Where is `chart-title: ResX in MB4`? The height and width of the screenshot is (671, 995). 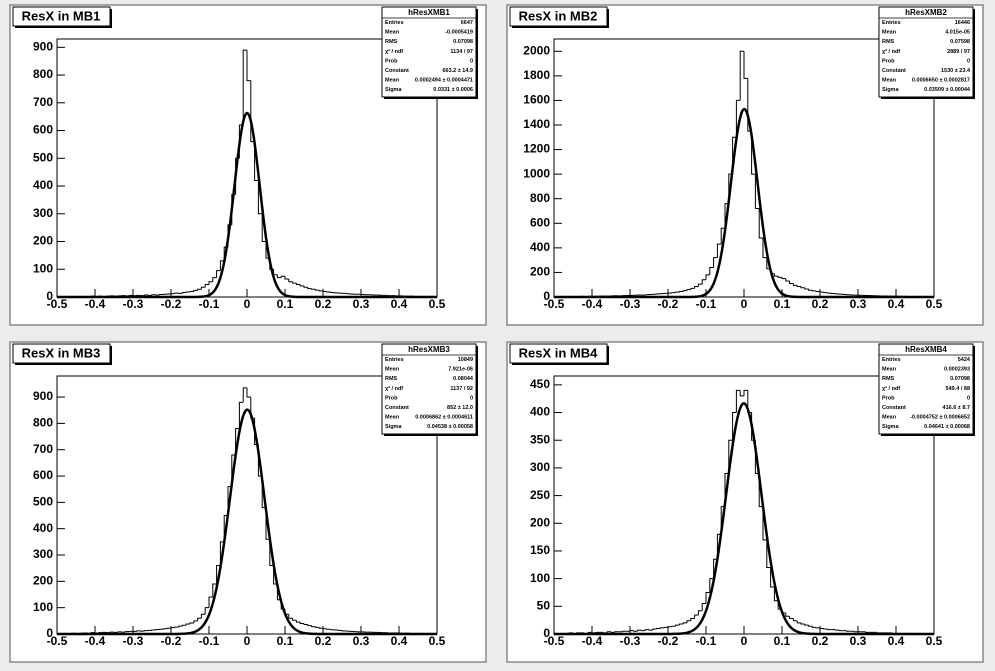 chart-title: ResX in MB4 is located at coordinates (559, 352).